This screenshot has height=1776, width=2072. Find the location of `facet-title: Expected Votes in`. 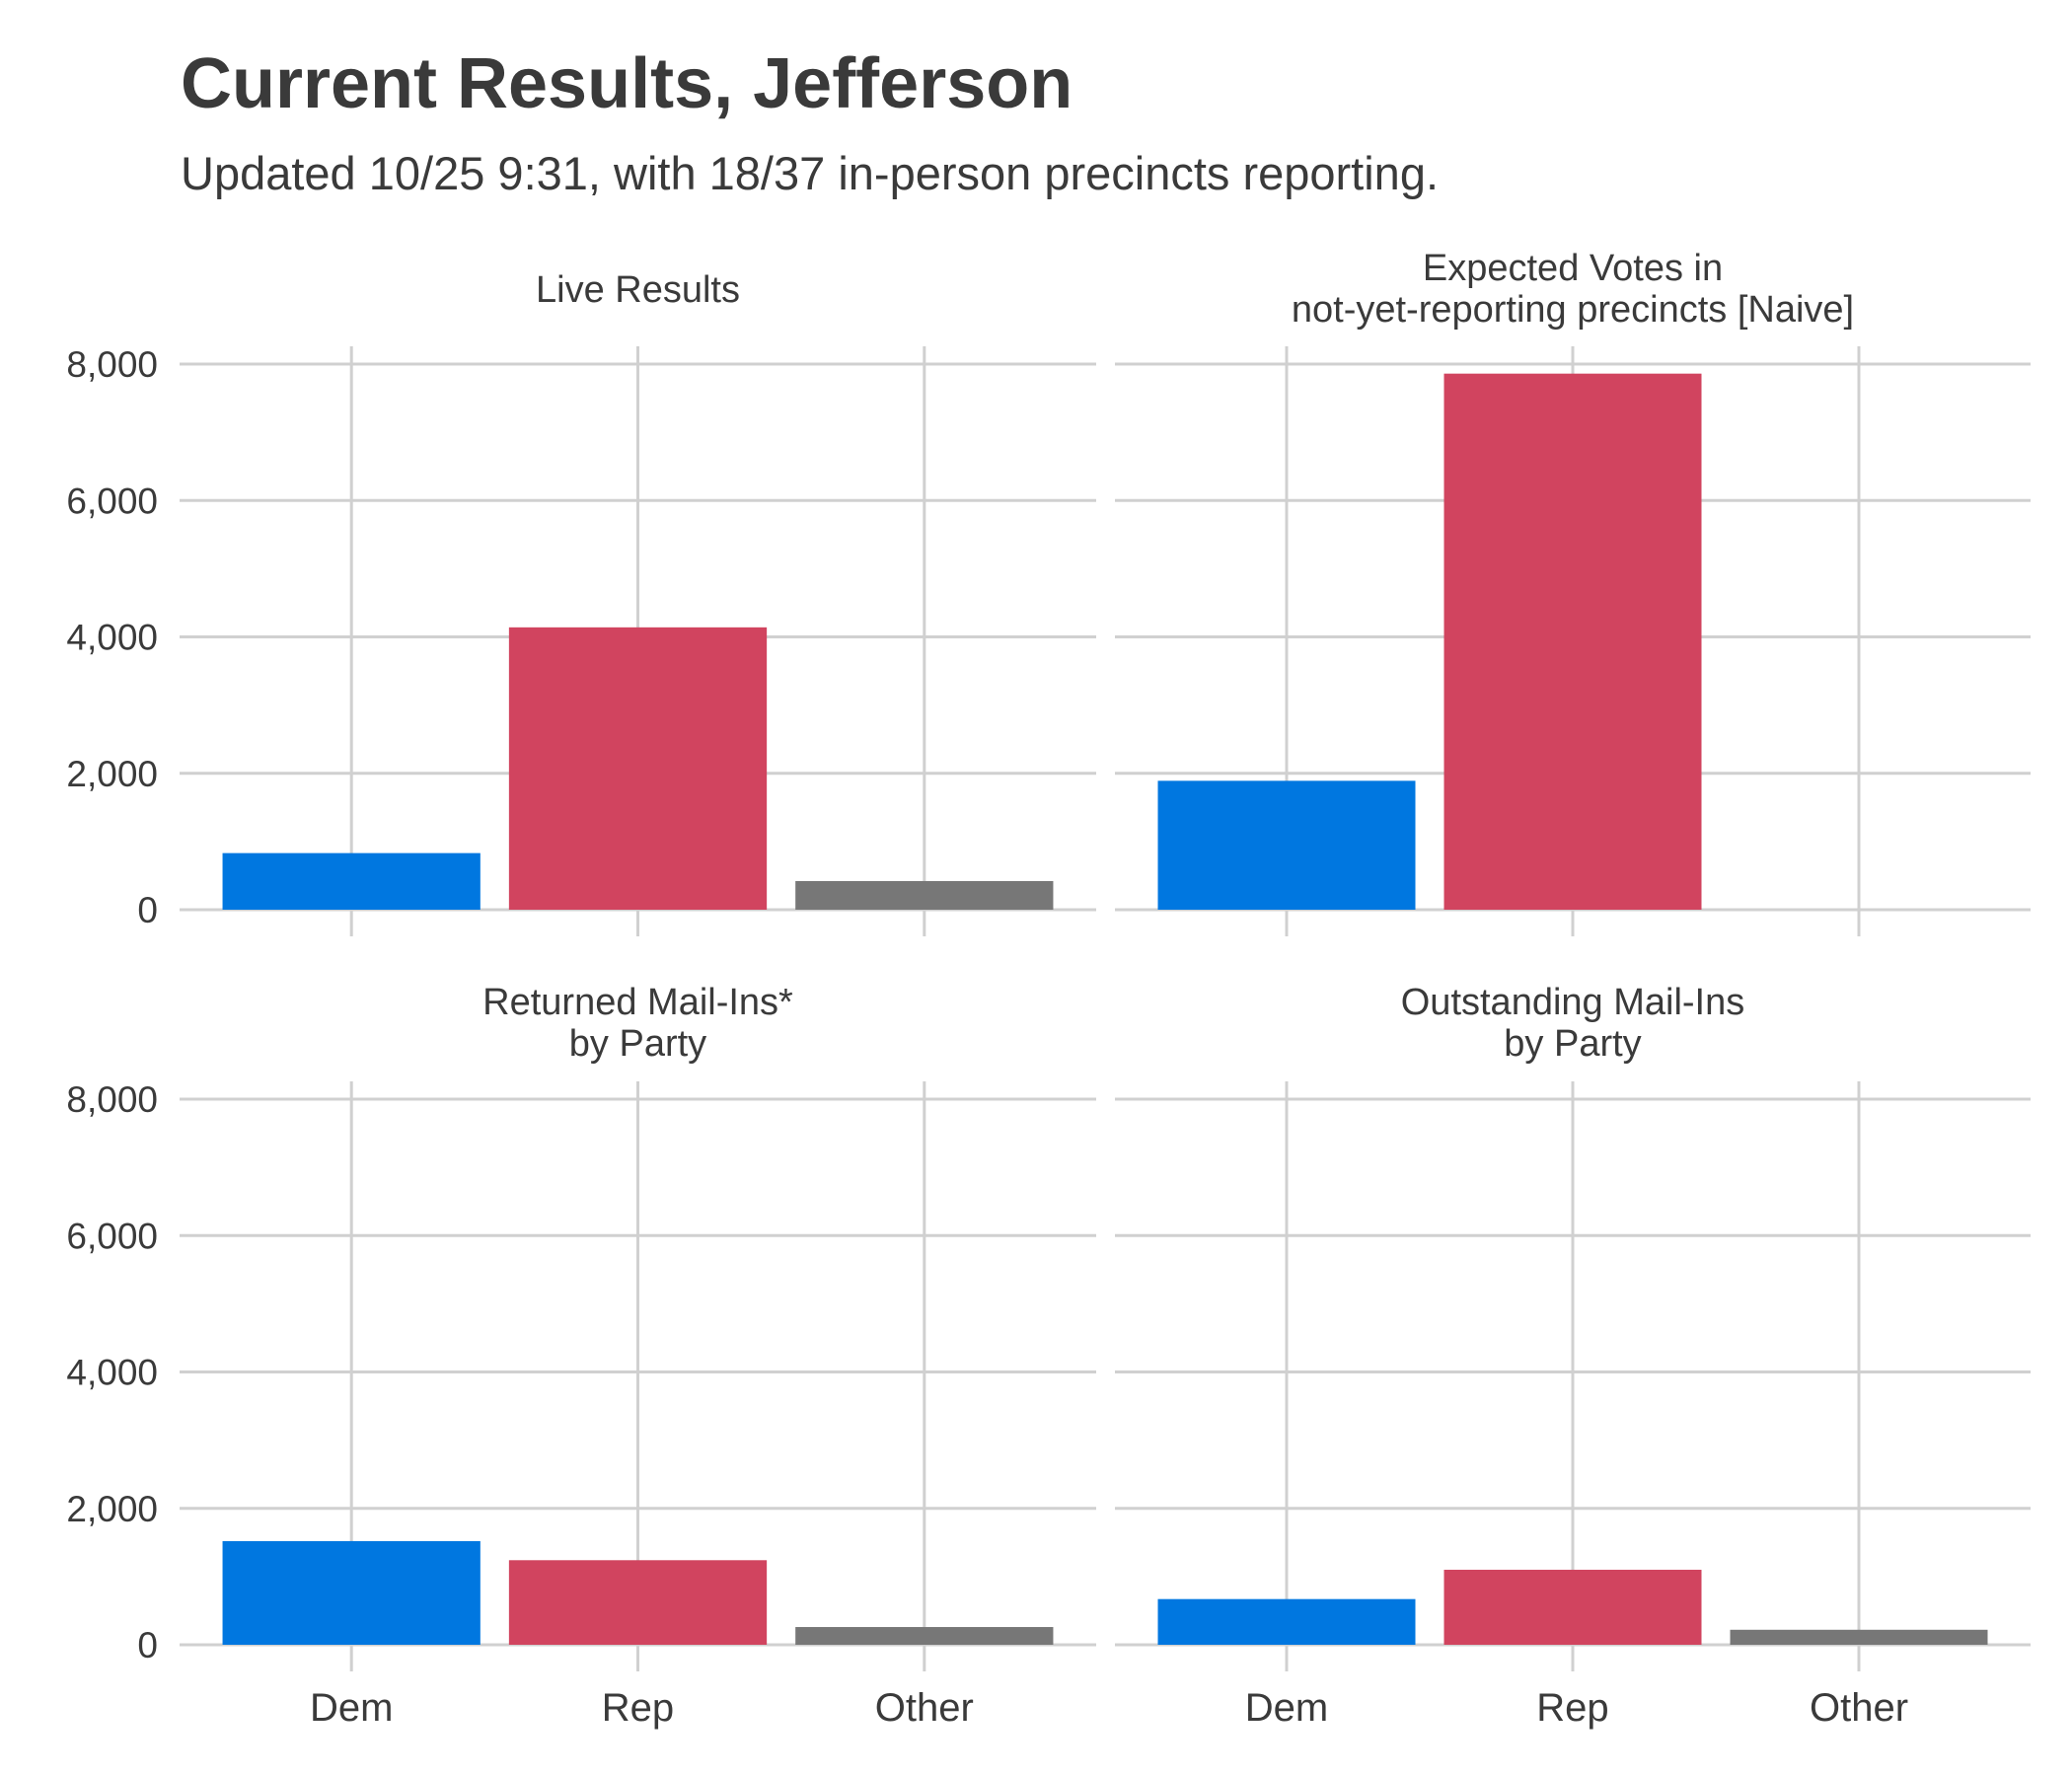

facet-title: Expected Votes in is located at coordinates (1573, 268).